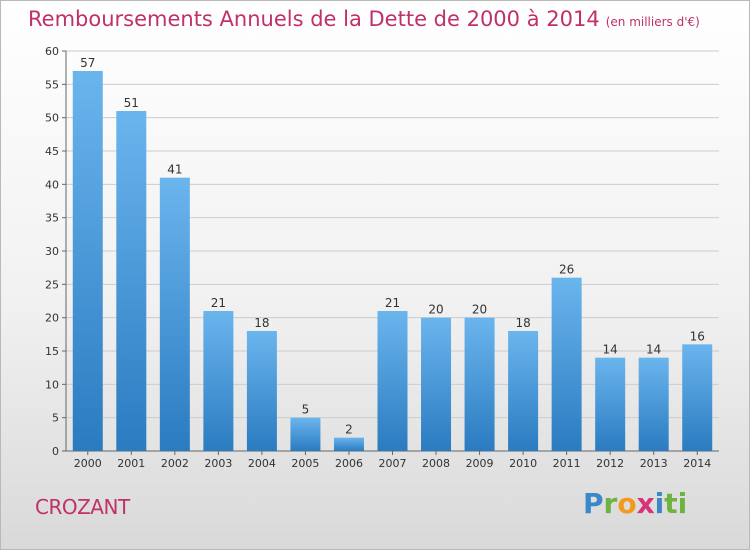 The image size is (750, 550). I want to click on x-tick-label-2008: 2008, so click(436, 463).